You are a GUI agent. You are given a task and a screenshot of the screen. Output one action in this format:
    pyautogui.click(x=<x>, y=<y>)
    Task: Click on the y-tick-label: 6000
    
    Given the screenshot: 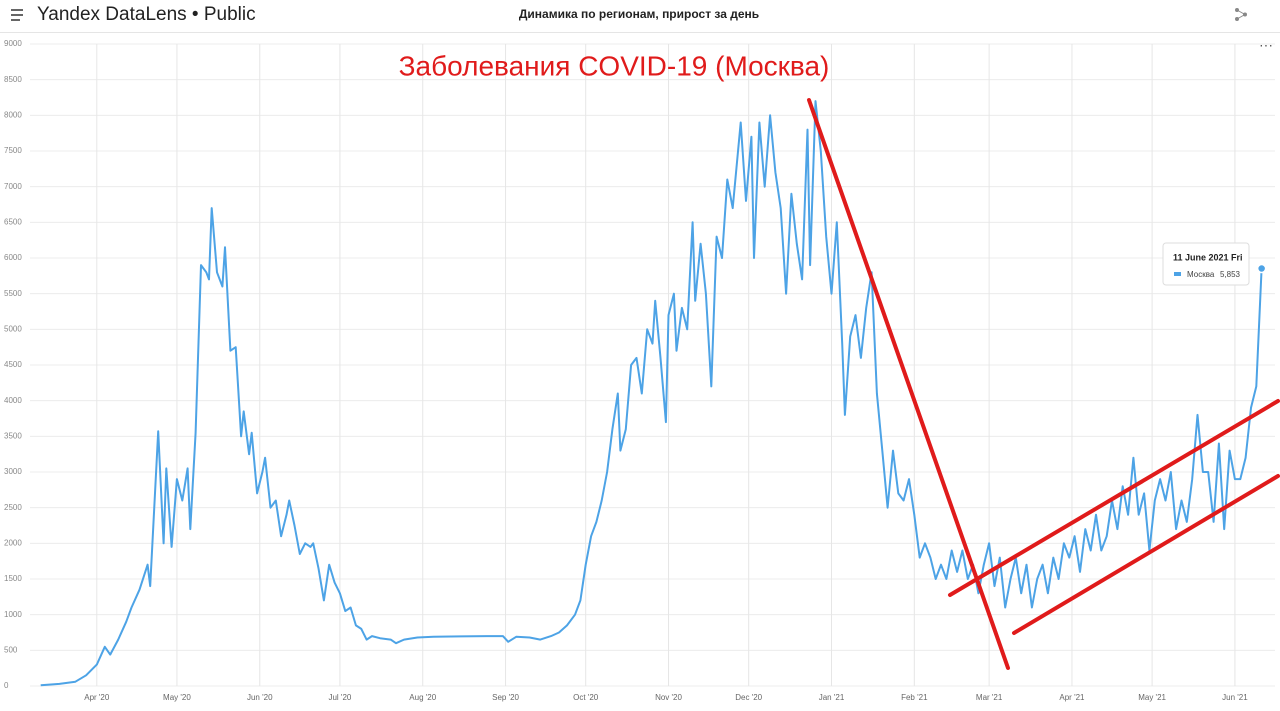 What is the action you would take?
    pyautogui.click(x=13, y=257)
    